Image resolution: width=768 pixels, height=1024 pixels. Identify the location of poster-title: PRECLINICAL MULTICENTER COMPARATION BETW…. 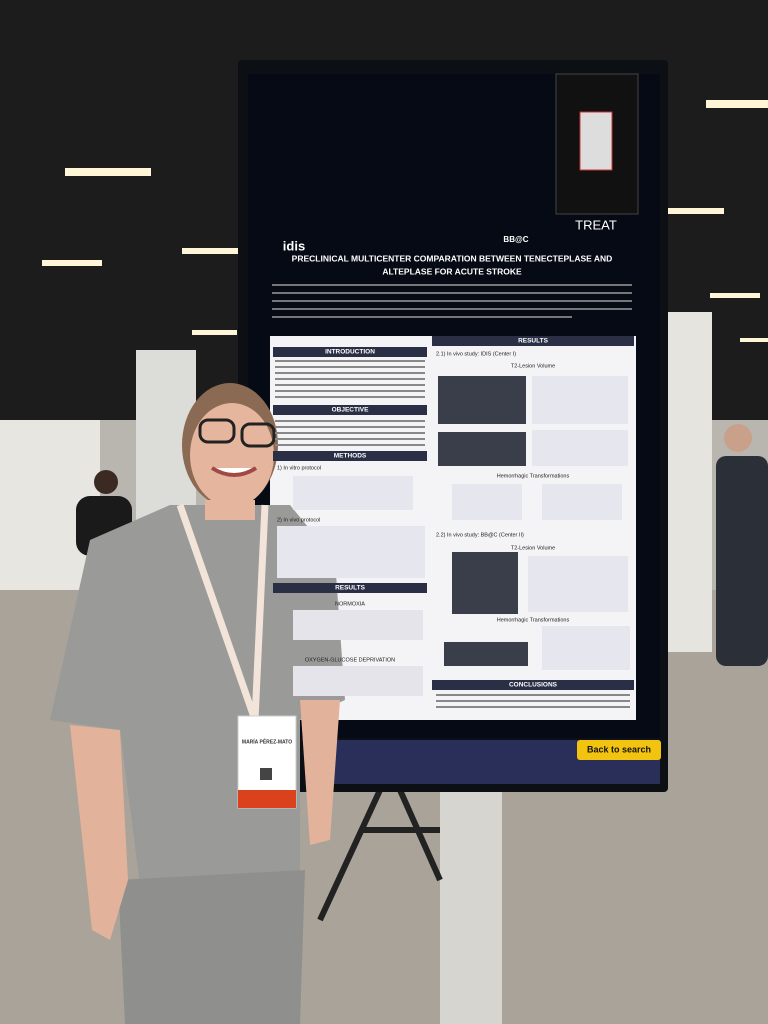
(452, 258).